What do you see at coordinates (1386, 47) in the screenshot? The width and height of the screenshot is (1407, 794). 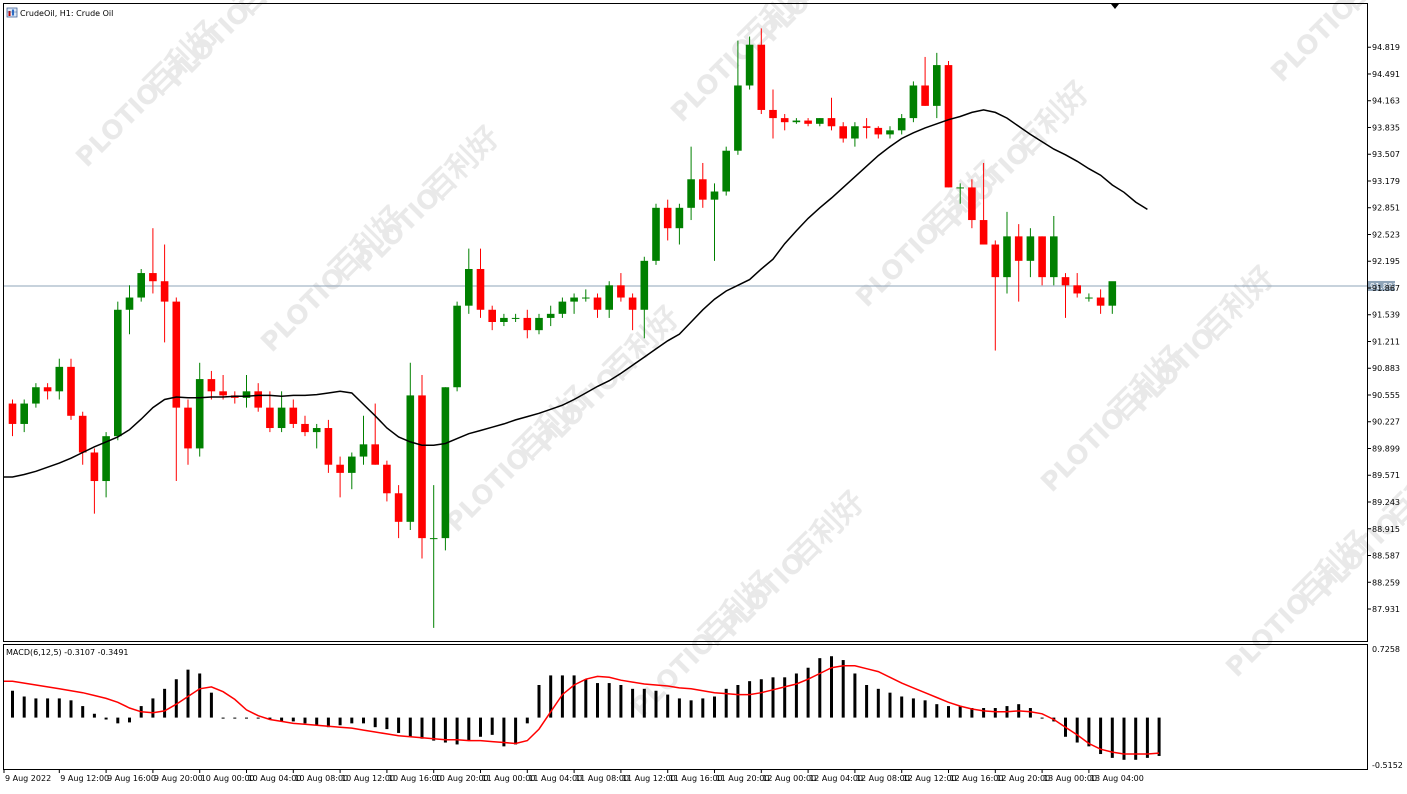 I see `price-tick-label: 94.819` at bounding box center [1386, 47].